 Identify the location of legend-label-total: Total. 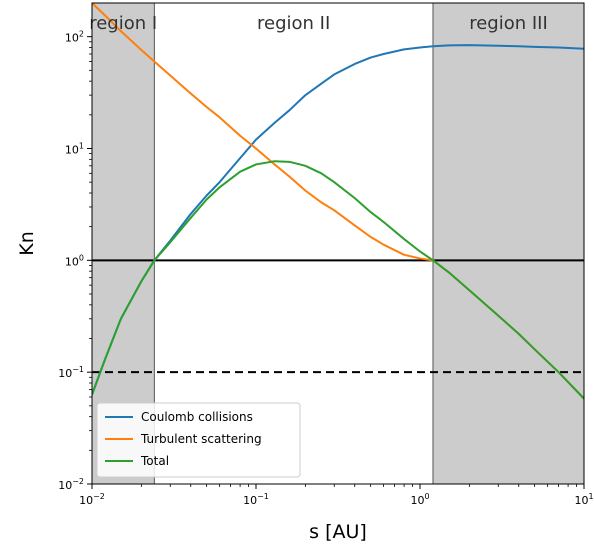
(154, 461).